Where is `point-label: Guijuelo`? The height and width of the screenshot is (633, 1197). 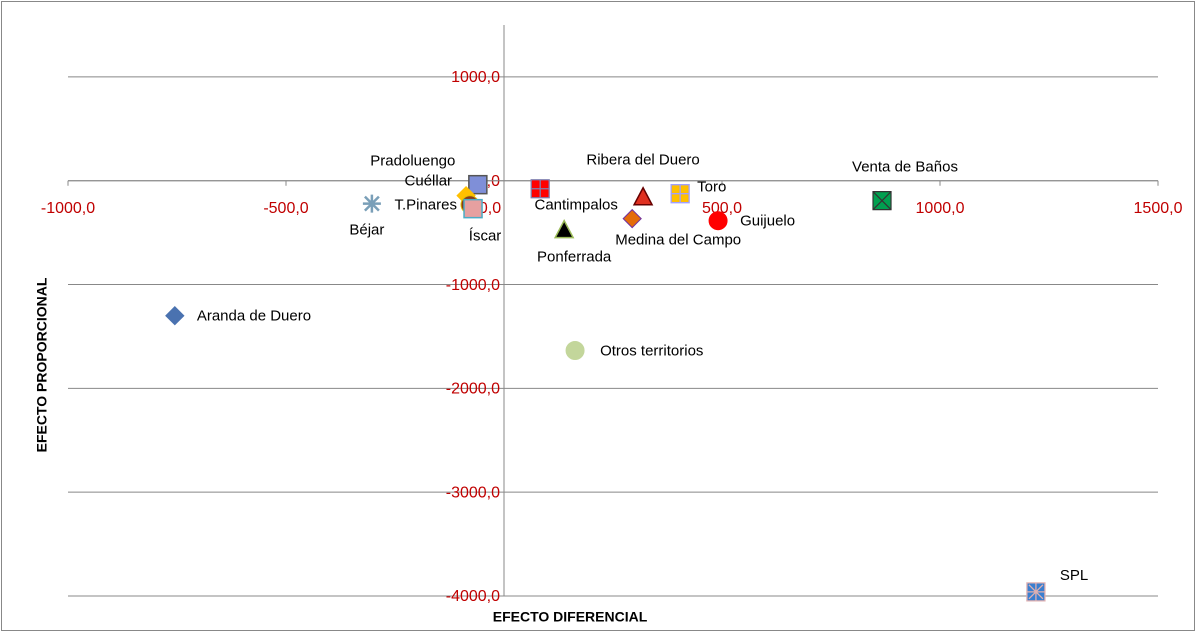
point-label: Guijuelo is located at coordinates (767, 221).